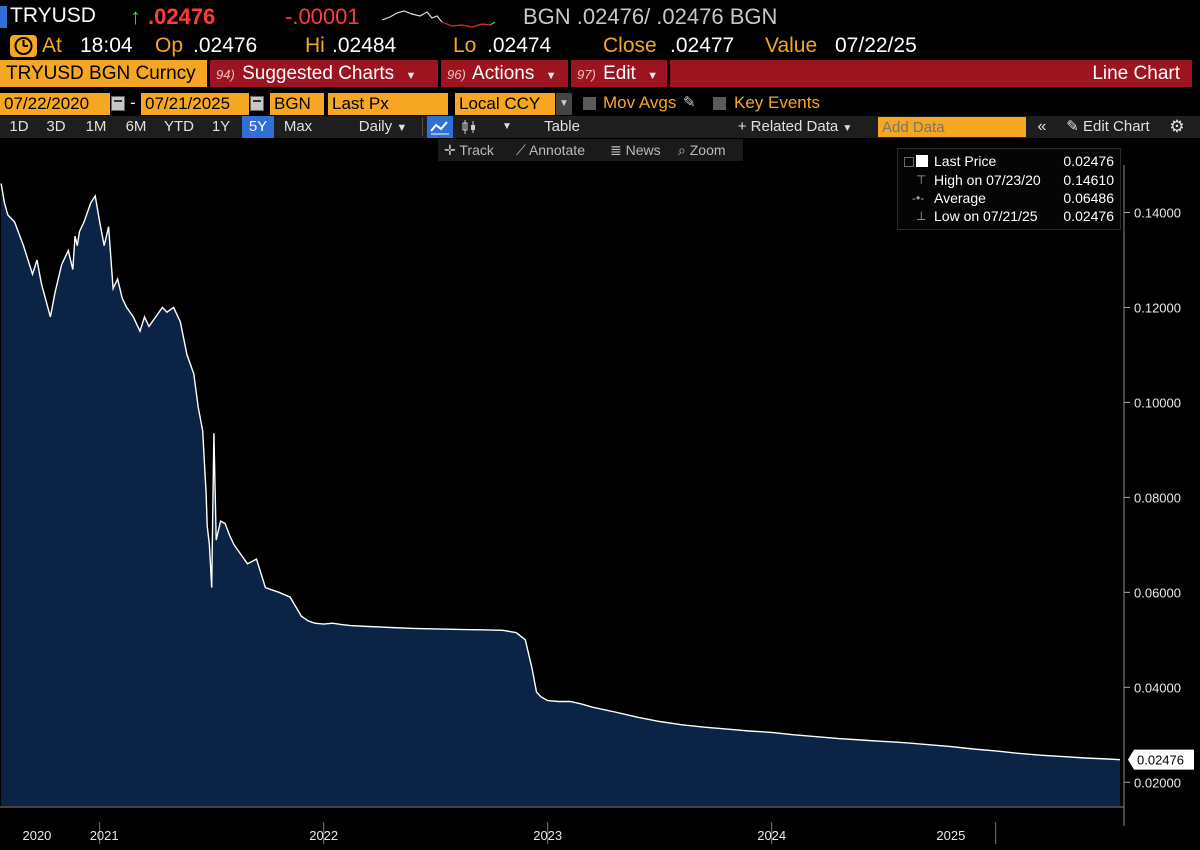  What do you see at coordinates (950, 835) in the screenshot?
I see `x-tick-label: 2025` at bounding box center [950, 835].